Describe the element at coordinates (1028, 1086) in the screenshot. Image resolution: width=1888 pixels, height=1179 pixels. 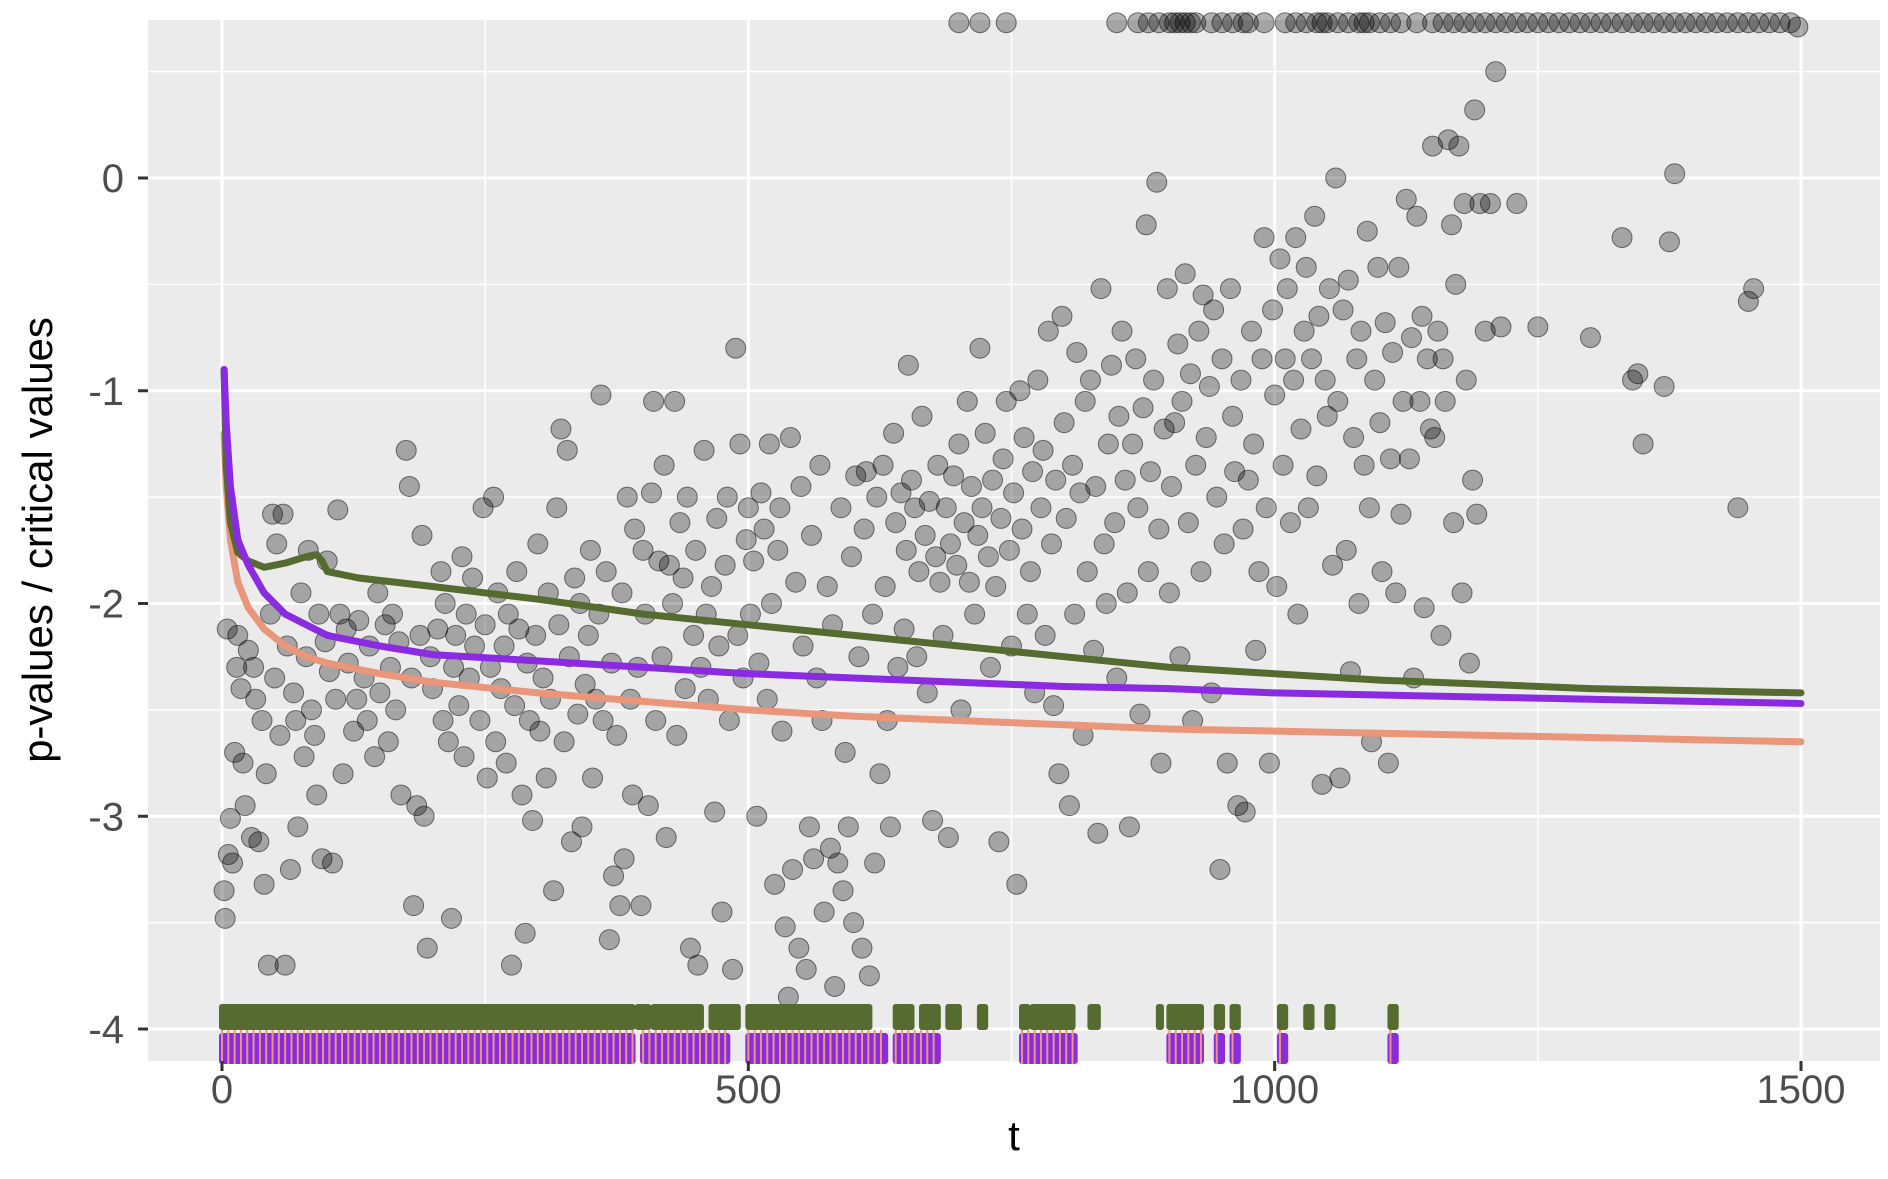
I see `x-axis: 0 500 1000 1500` at that location.